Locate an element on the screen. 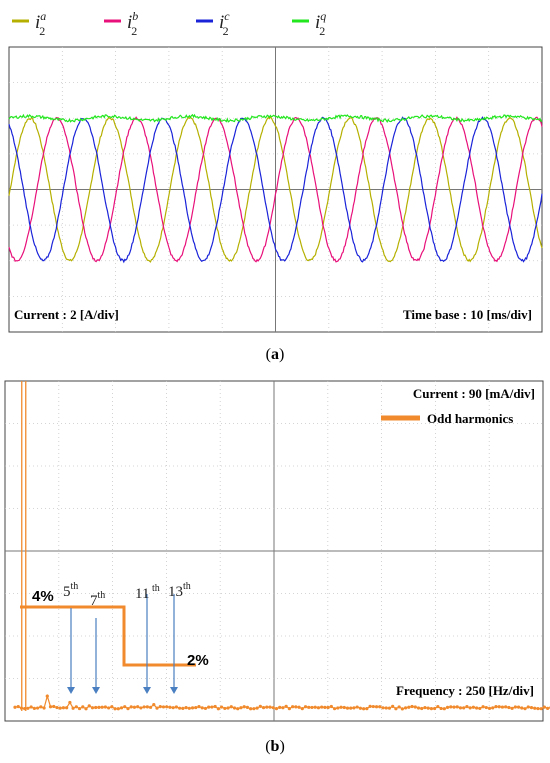 This screenshot has width=550, height=763. legend-label-q: iq 2 is located at coordinates (320, 23).